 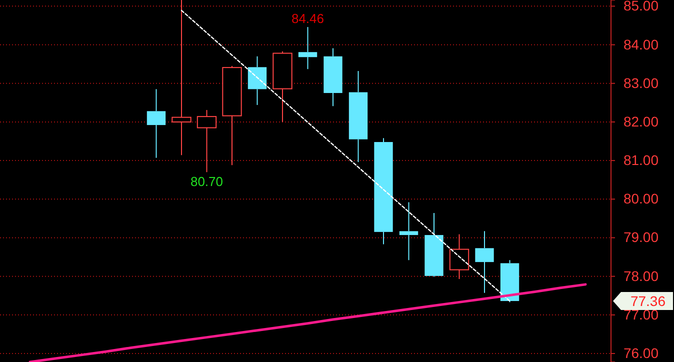 I want to click on y-tick-label: 82.00, so click(x=641, y=121).